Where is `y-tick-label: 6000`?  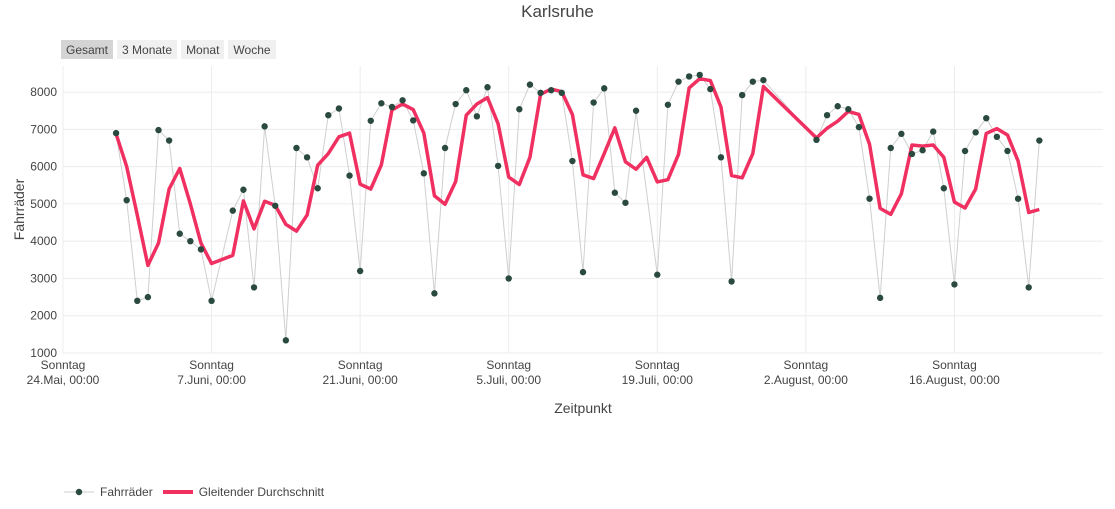 y-tick-label: 6000 is located at coordinates (43, 167).